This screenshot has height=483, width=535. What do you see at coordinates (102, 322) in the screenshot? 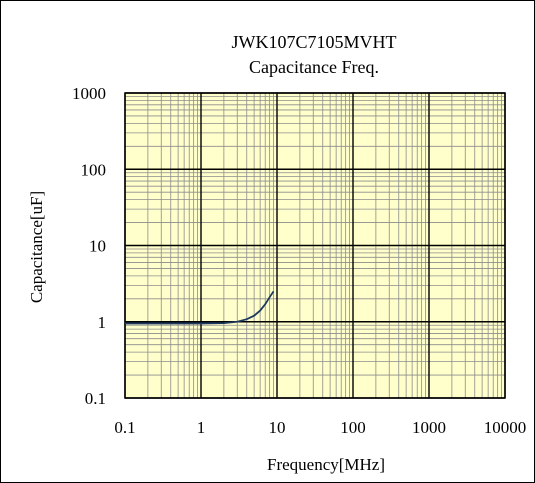
I see `y-tick-label: 1` at bounding box center [102, 322].